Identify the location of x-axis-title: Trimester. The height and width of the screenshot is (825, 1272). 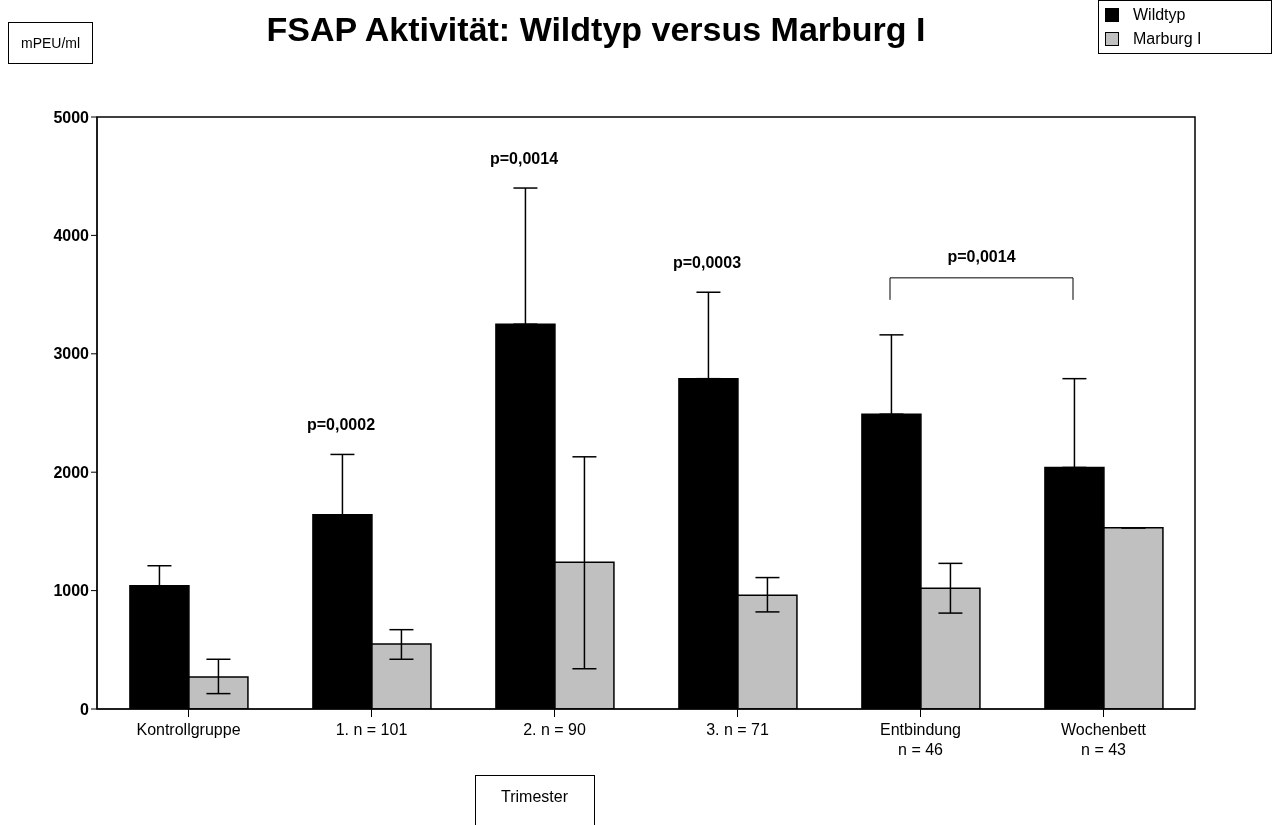
(534, 800).